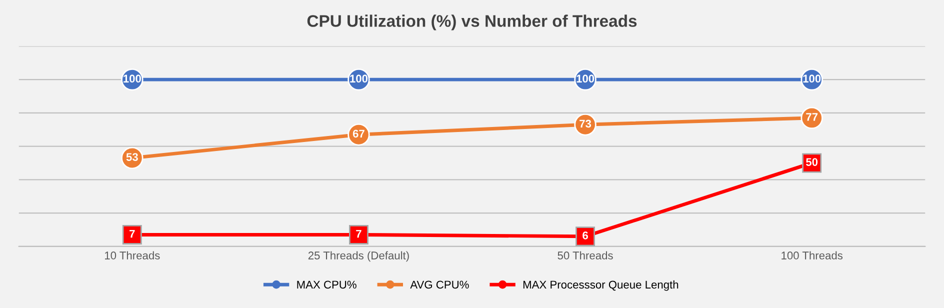  I want to click on data-label: 67, so click(358, 134).